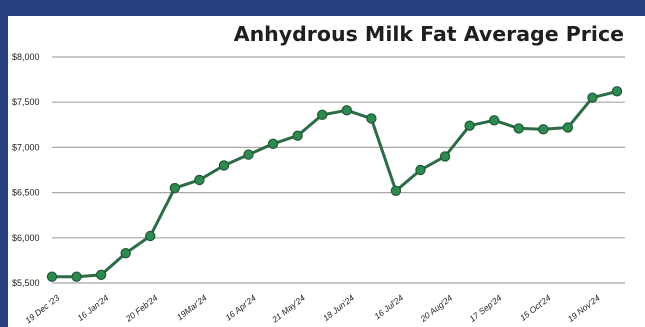  What do you see at coordinates (192, 308) in the screenshot?
I see `x-tick-label: 19Mar'24` at bounding box center [192, 308].